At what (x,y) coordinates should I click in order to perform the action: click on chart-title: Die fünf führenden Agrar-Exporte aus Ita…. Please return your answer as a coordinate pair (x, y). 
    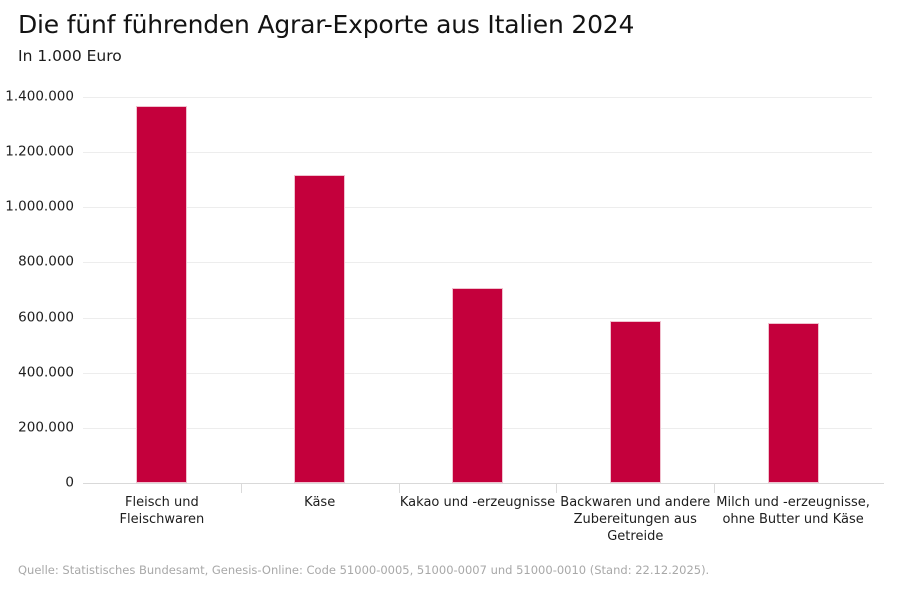
    Looking at the image, I should click on (326, 24).